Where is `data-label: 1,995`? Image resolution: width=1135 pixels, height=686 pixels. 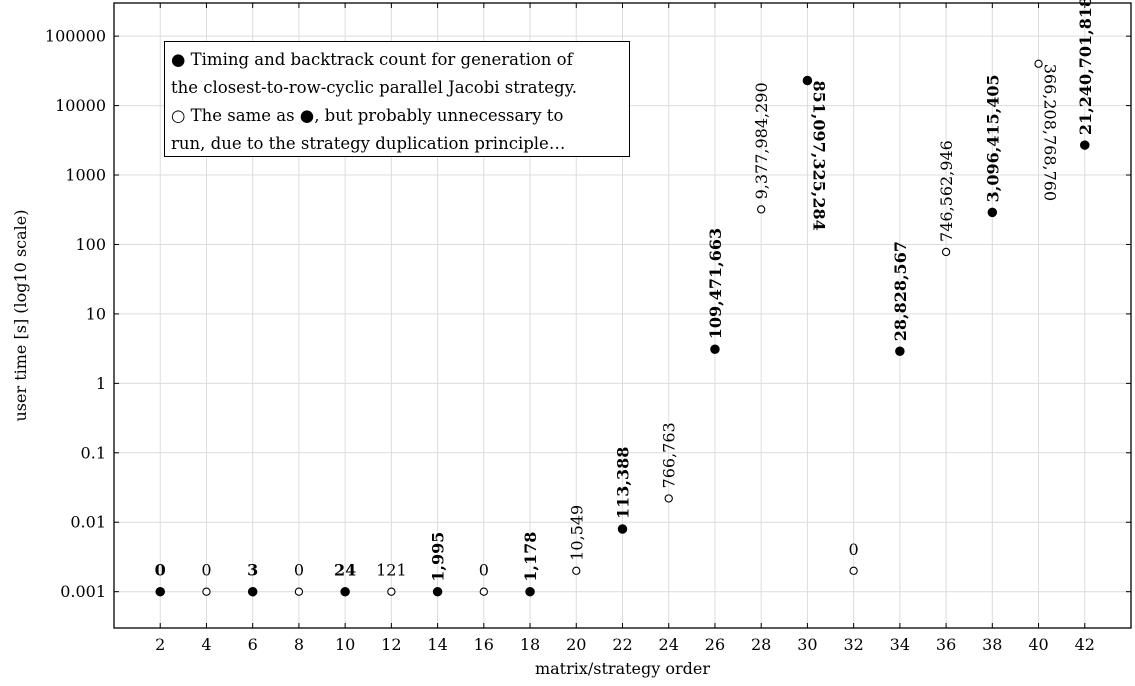 data-label: 1,995 is located at coordinates (438, 557).